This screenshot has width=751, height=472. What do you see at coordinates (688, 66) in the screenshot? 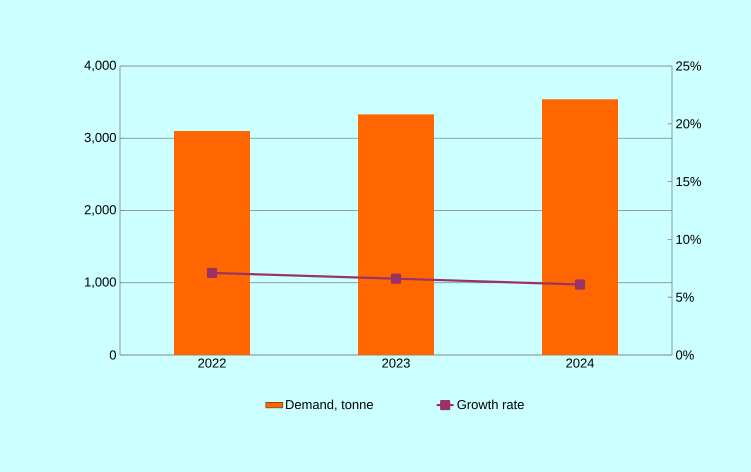
I see `y2-tick-label: 25%` at bounding box center [688, 66].